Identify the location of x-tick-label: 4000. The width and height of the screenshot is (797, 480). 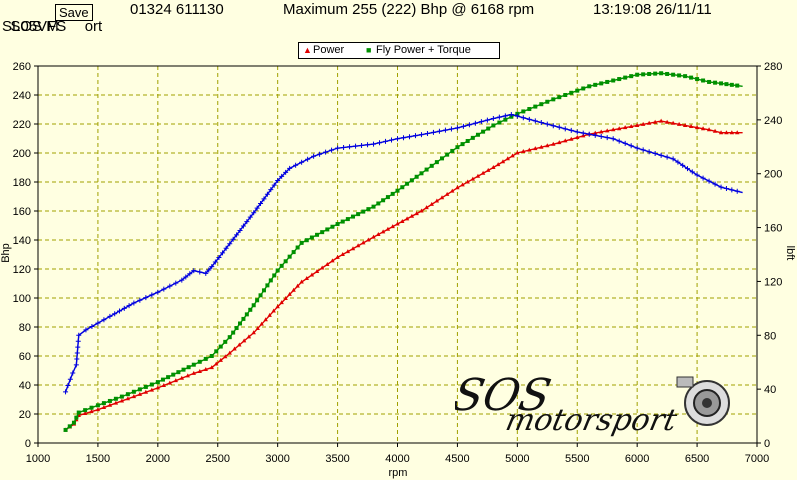
(397, 459).